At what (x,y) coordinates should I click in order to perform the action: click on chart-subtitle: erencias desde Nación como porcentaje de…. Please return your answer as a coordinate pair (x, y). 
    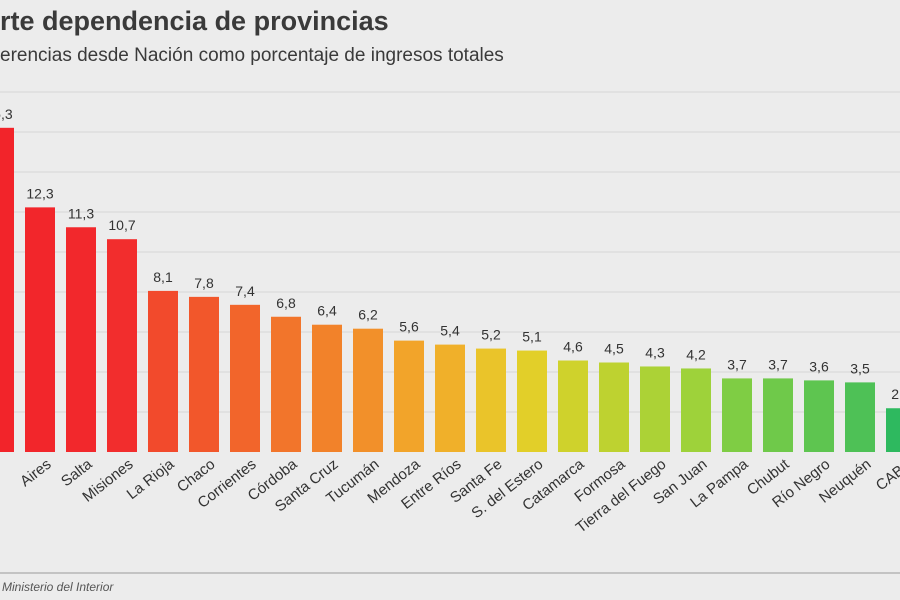
    Looking at the image, I should click on (252, 55).